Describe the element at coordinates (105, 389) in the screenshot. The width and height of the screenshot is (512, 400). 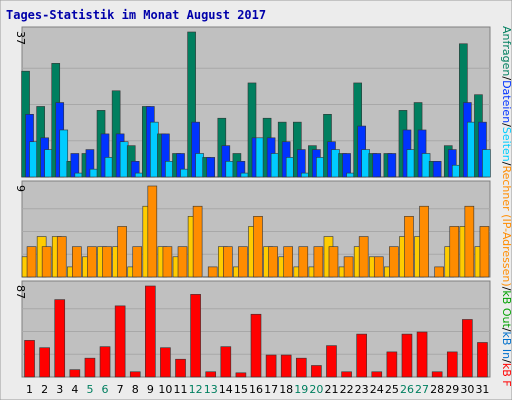
I see `x-tick-label-day-6: 6` at that location.